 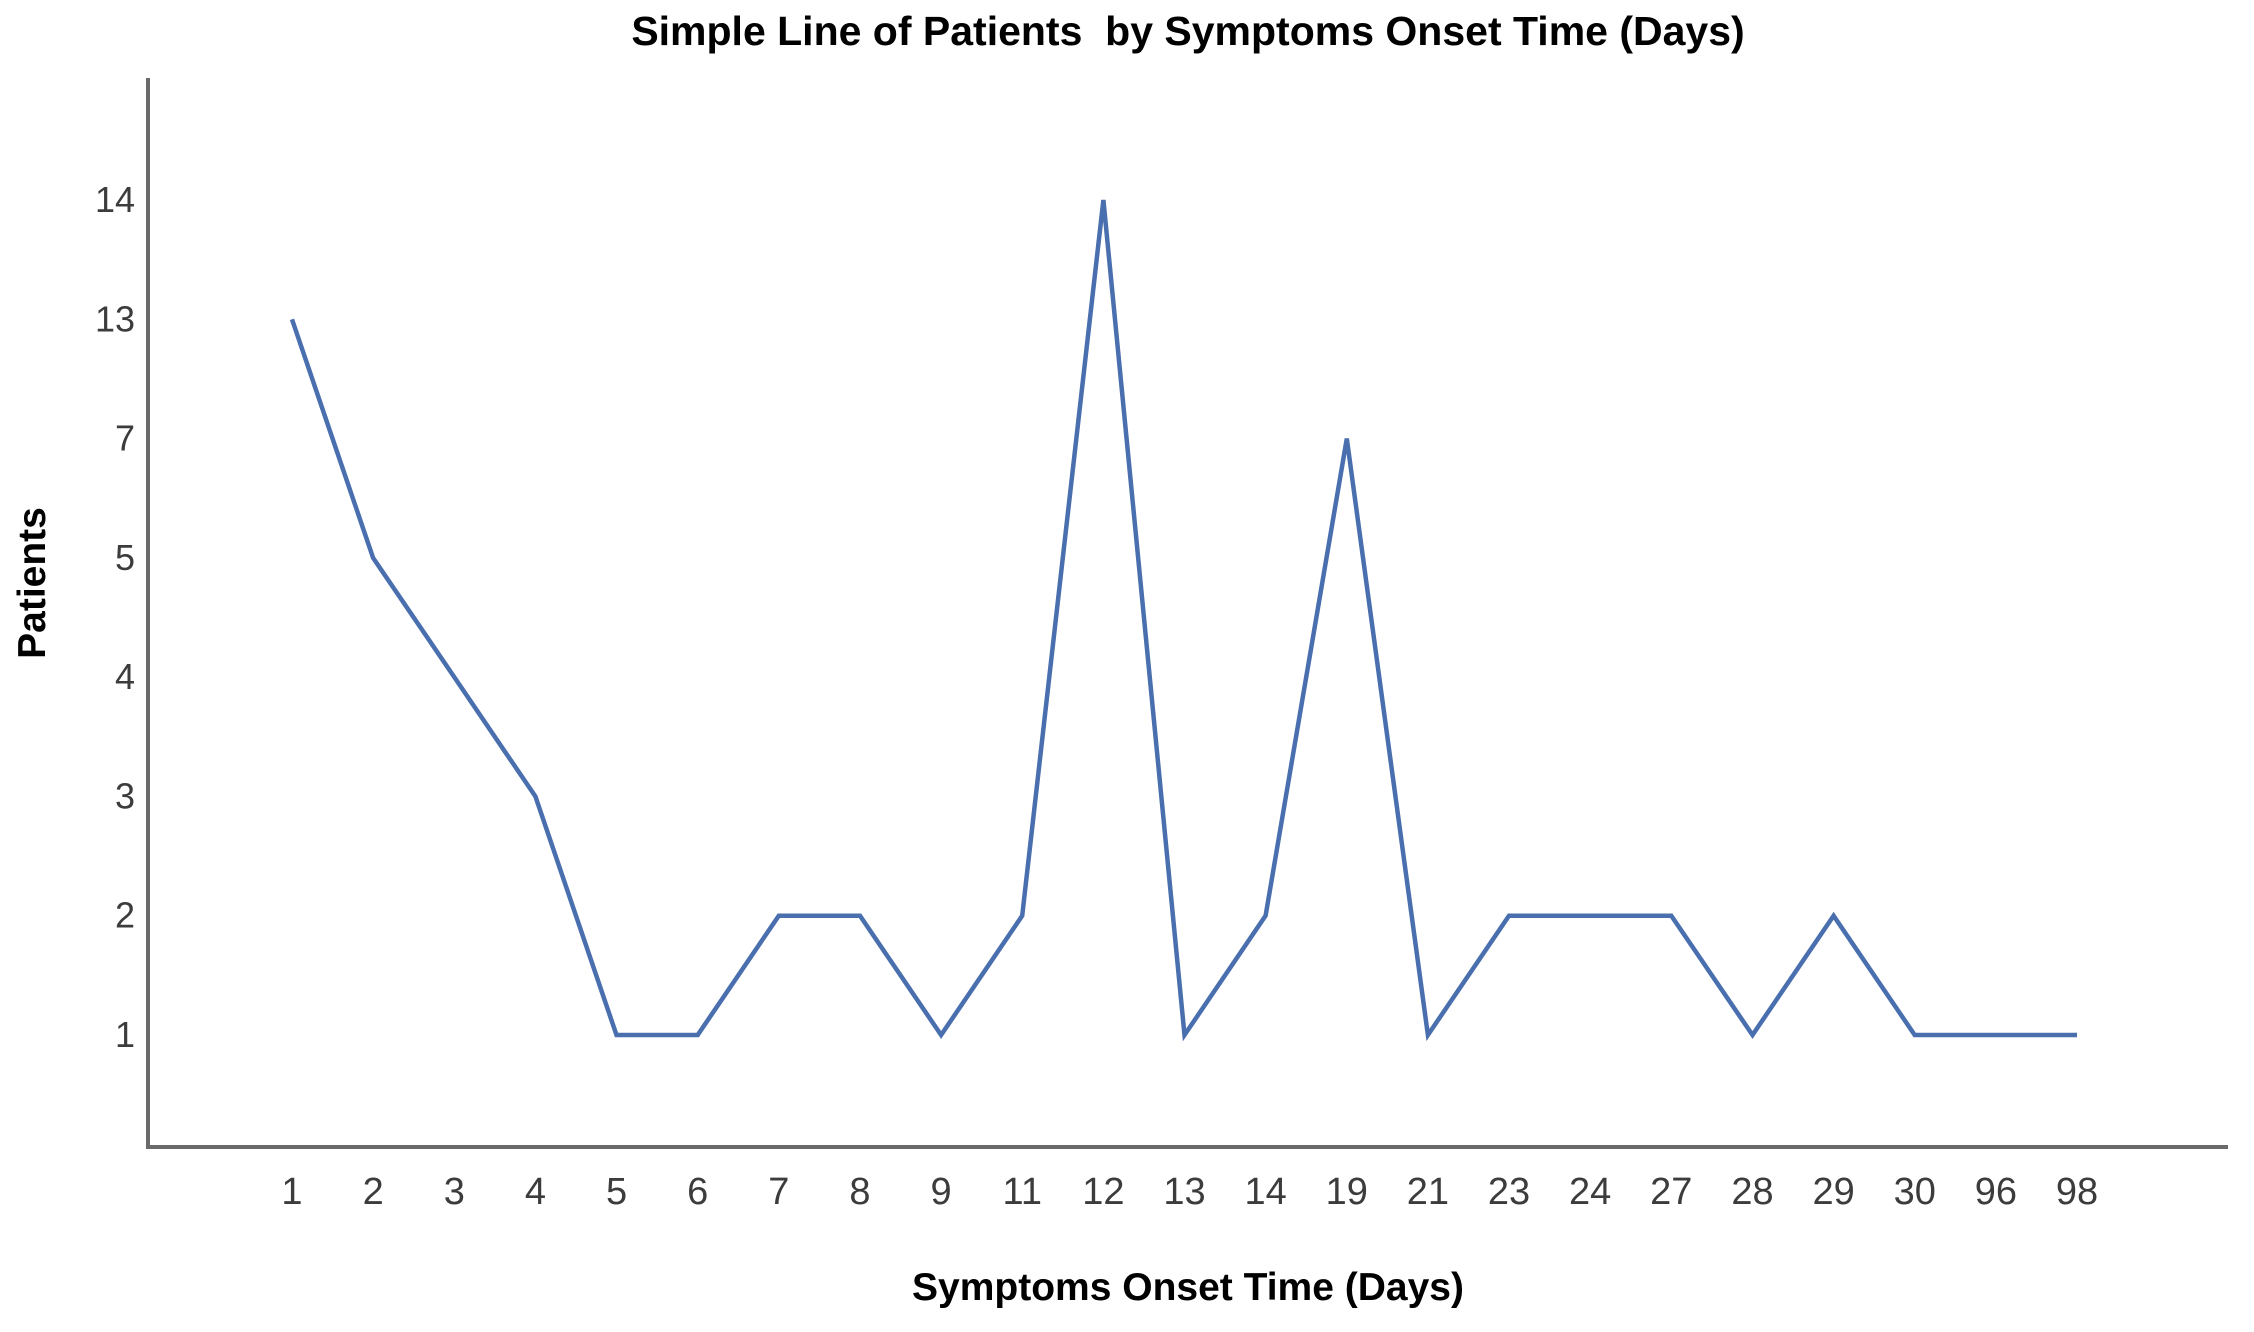 I want to click on x-tick-label: 13, so click(x=1184, y=1192).